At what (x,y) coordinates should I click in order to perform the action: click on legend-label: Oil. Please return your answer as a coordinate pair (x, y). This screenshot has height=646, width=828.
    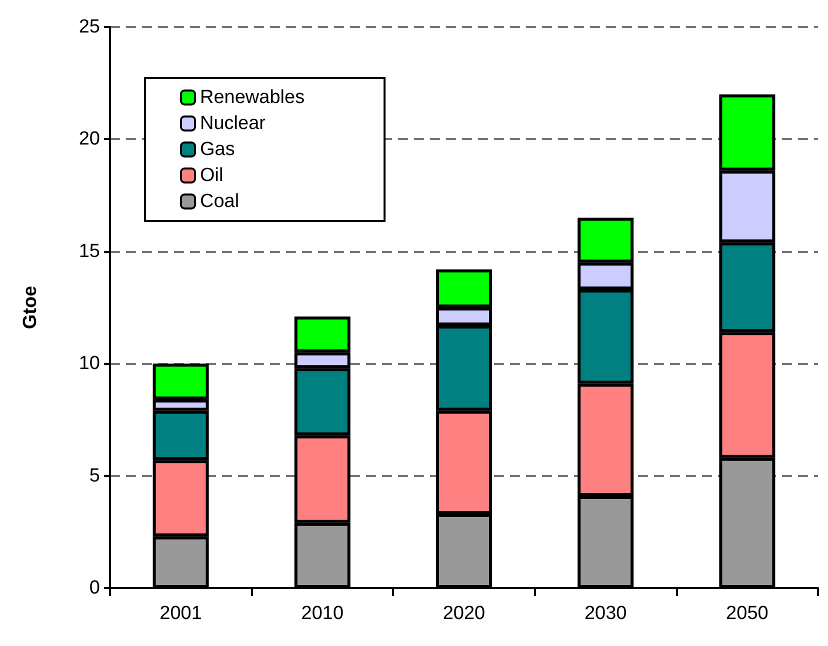
    Looking at the image, I should click on (212, 175).